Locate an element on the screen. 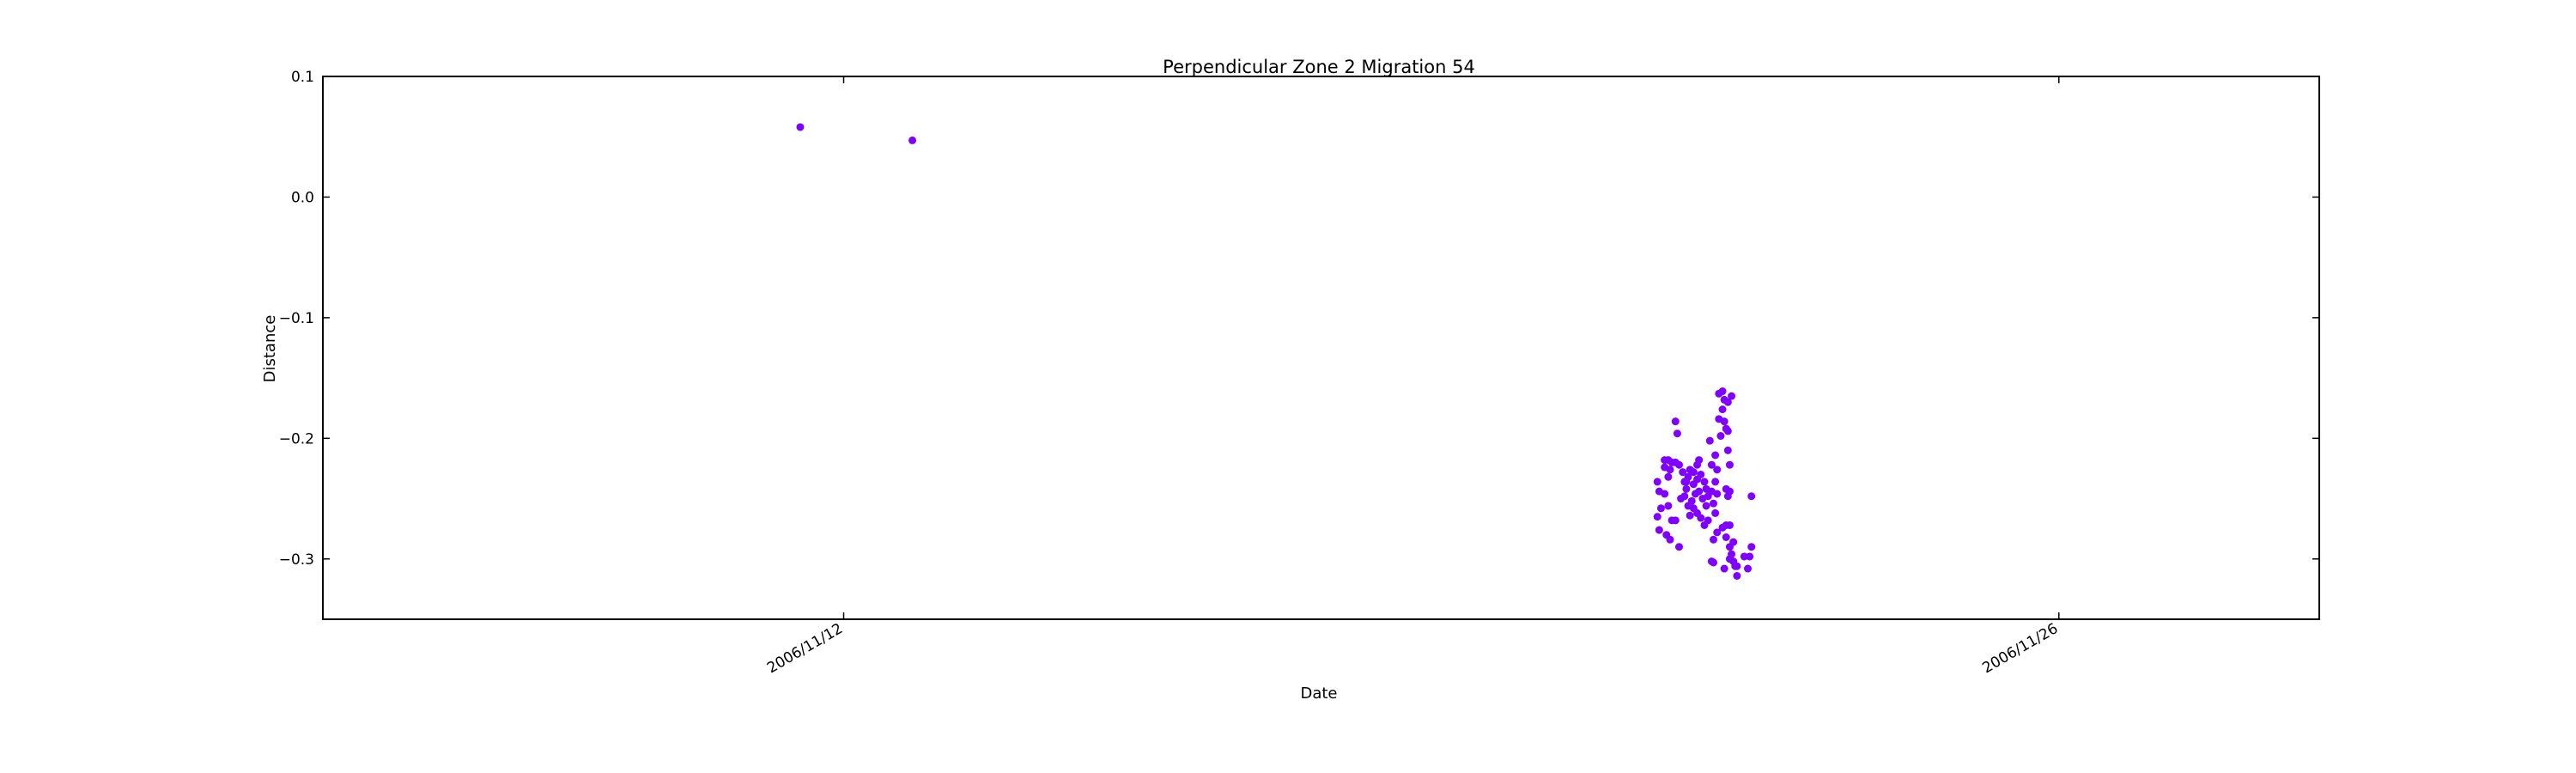  y-tick-label: 0.0 is located at coordinates (302, 197).